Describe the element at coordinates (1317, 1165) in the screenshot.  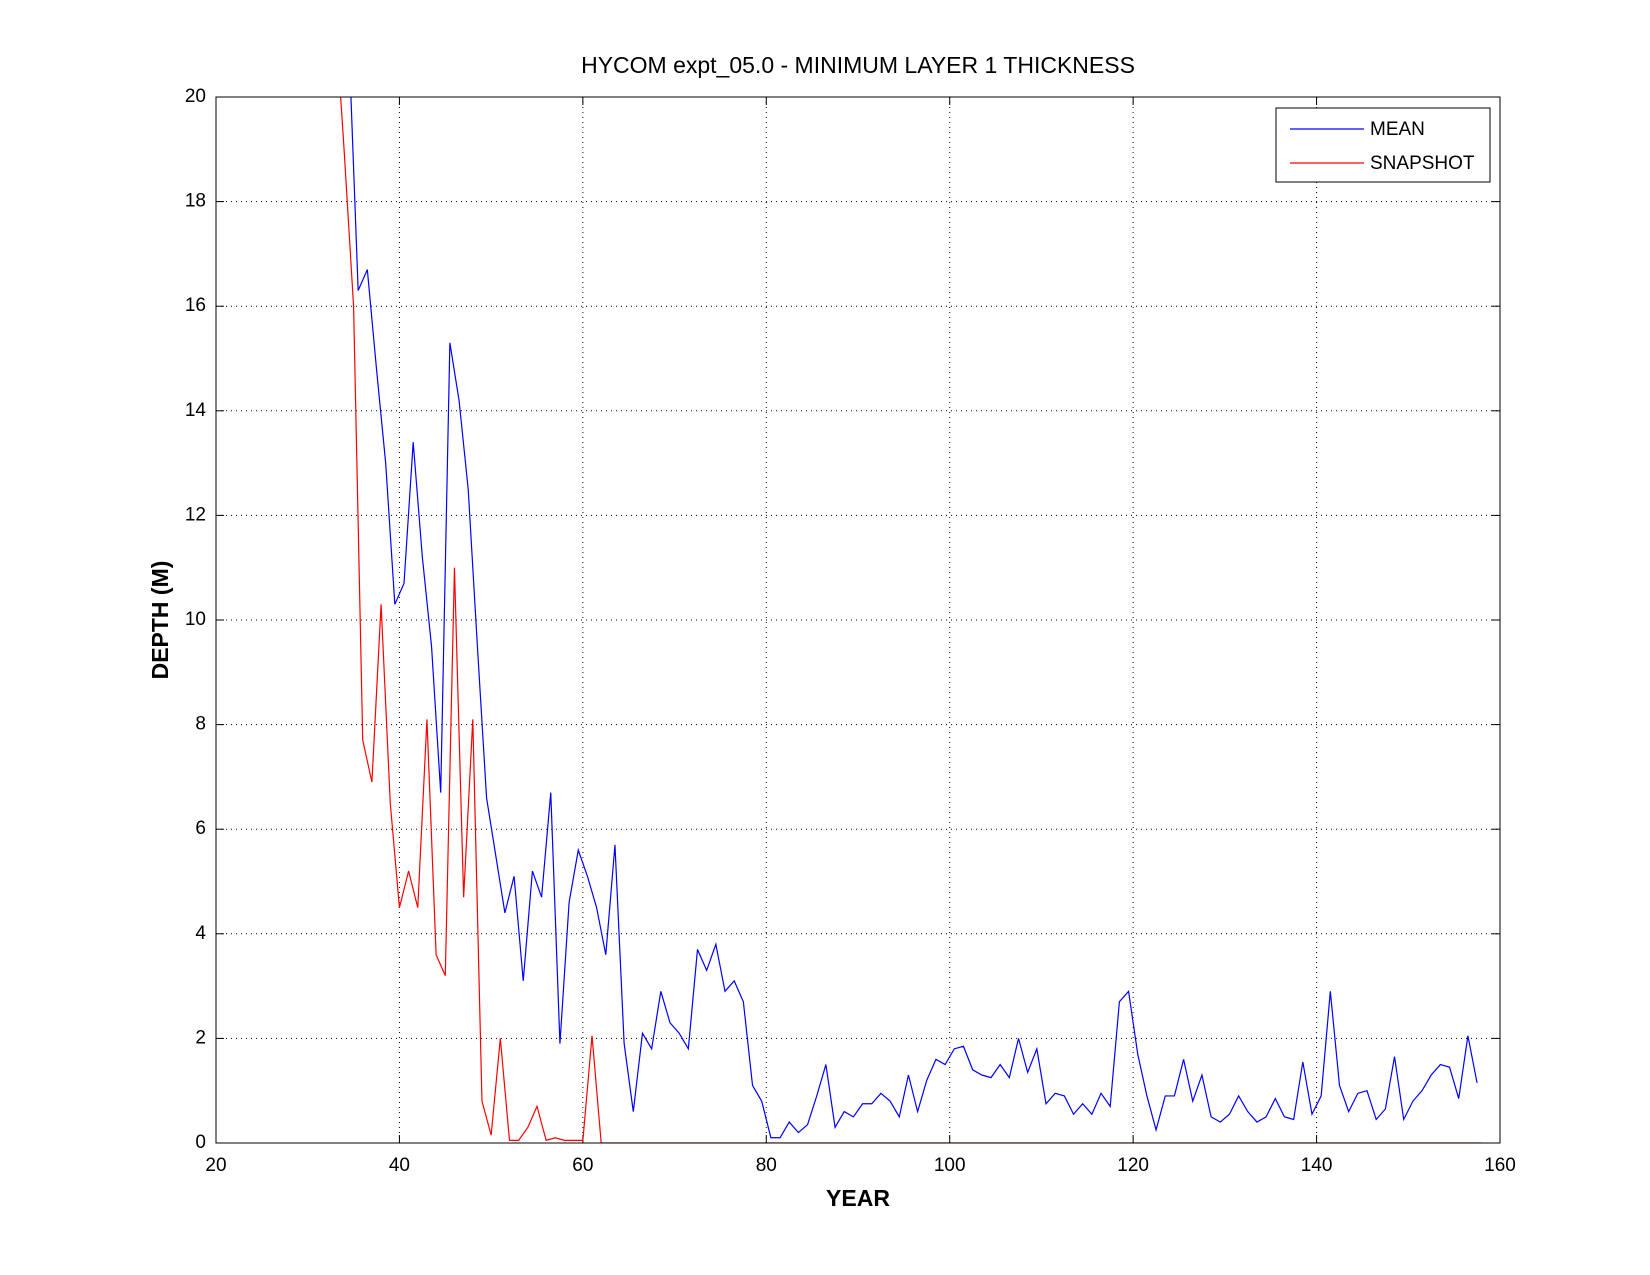
I see `x-tick-label: 140` at that location.